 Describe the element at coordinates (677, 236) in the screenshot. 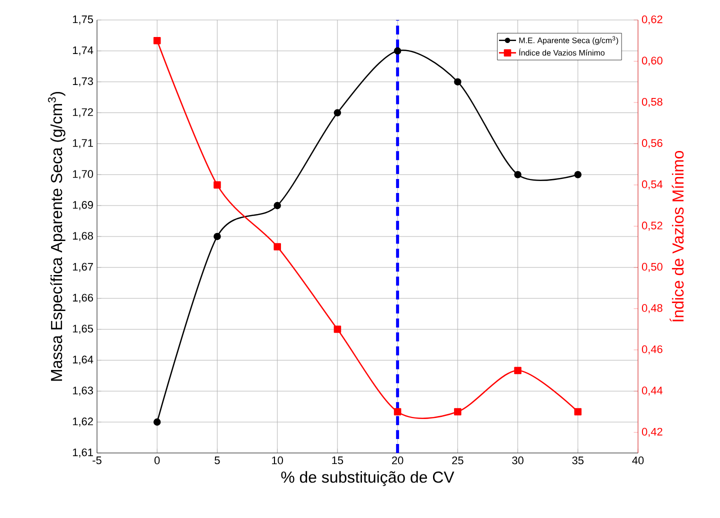

I see `y2-axis-title: Índice de Vazios Mínimo` at that location.